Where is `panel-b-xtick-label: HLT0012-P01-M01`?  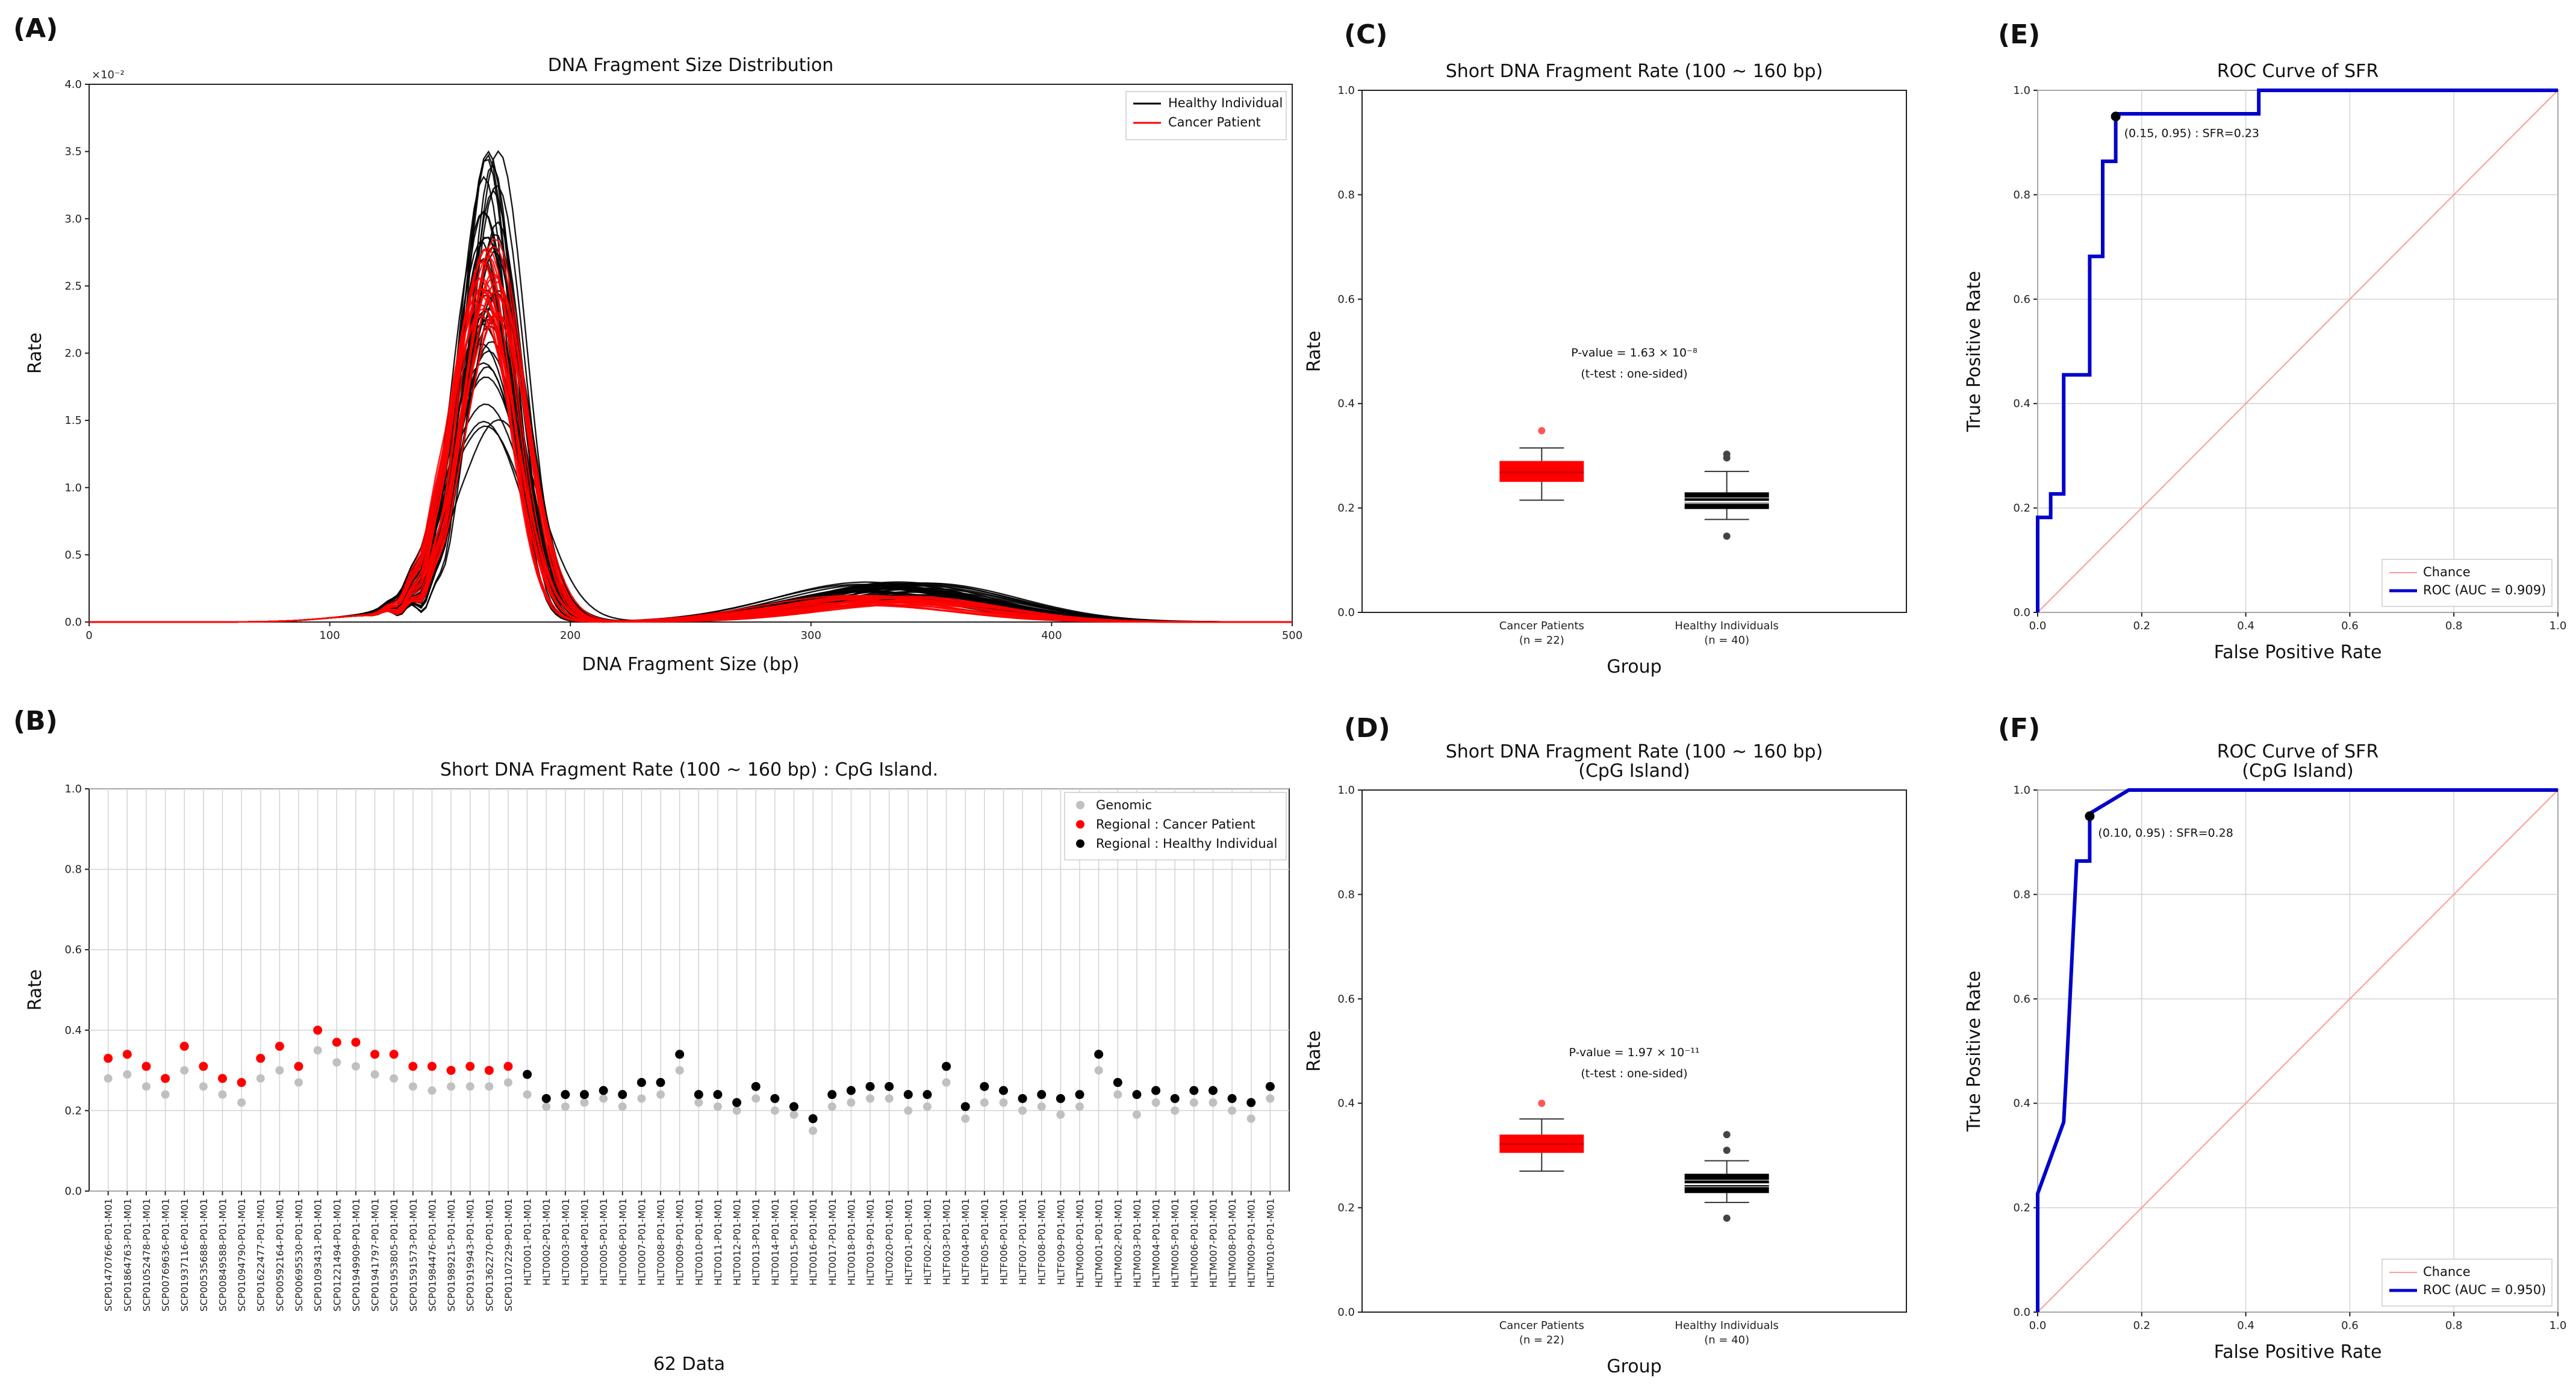
panel-b-xtick-label: HLT0012-P01-M01 is located at coordinates (738, 1242).